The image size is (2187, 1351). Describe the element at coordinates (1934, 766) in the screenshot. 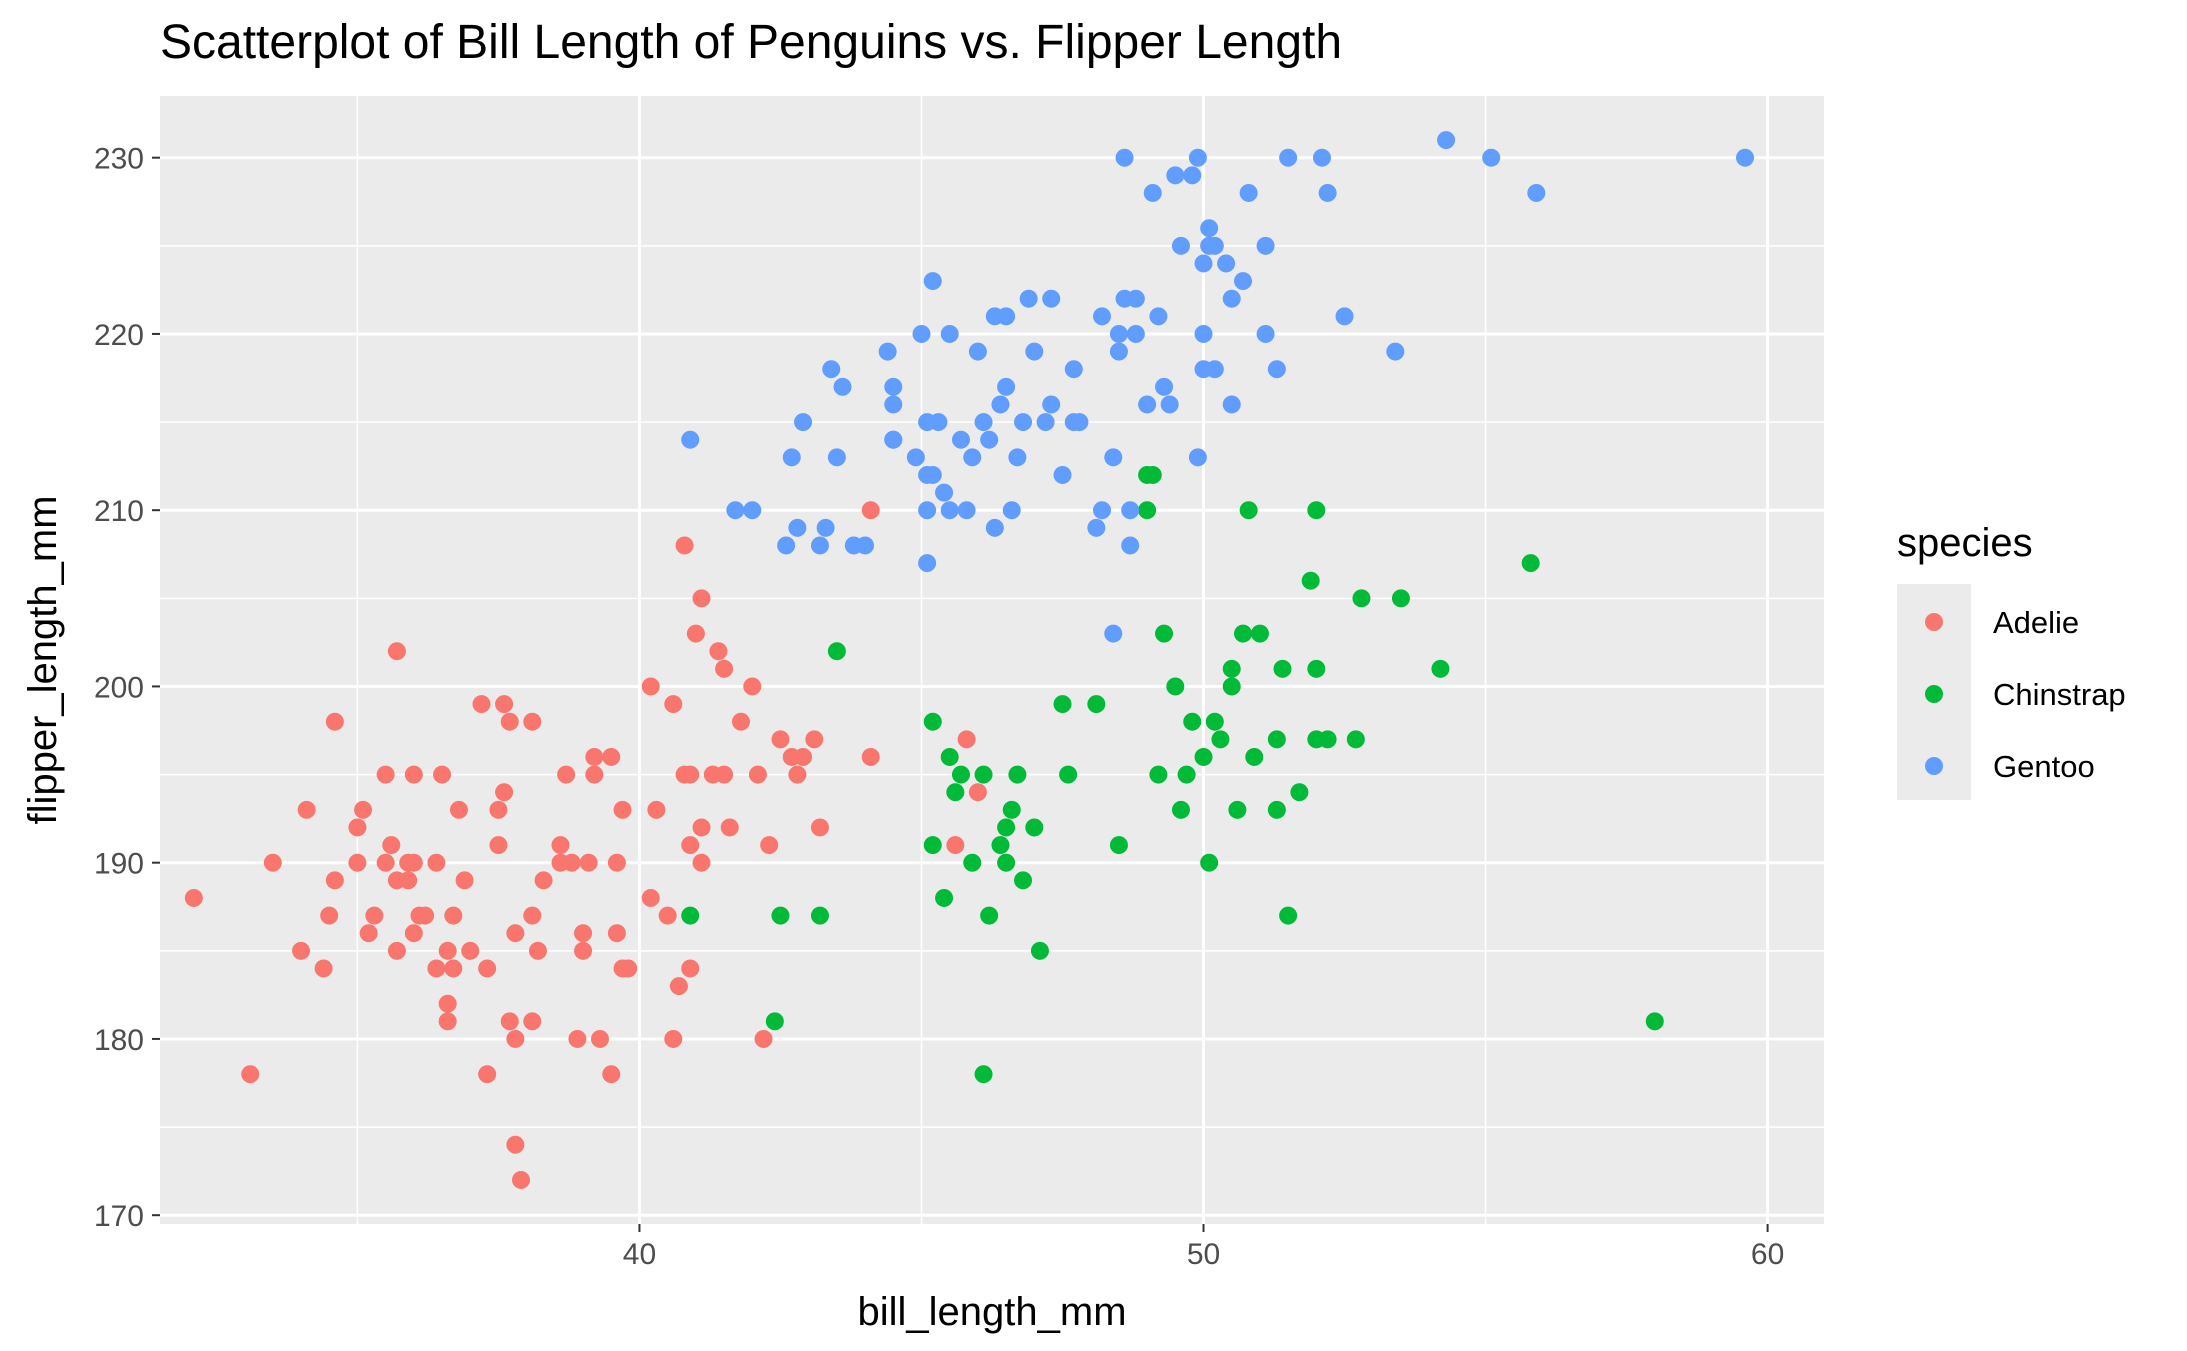

I see `legend-key-gentoo` at that location.